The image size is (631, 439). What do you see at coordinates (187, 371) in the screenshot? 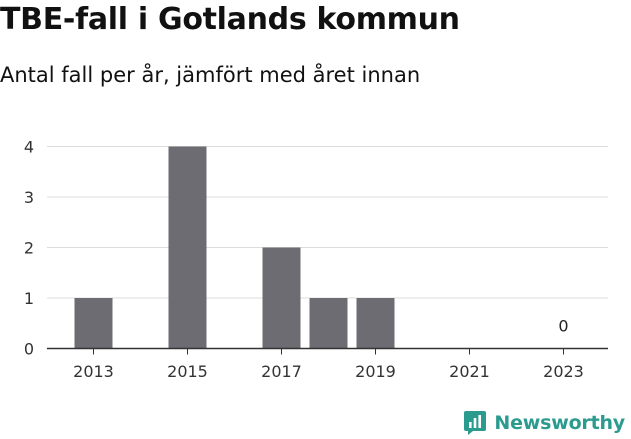
I see `x-tick-label: 2015` at bounding box center [187, 371].